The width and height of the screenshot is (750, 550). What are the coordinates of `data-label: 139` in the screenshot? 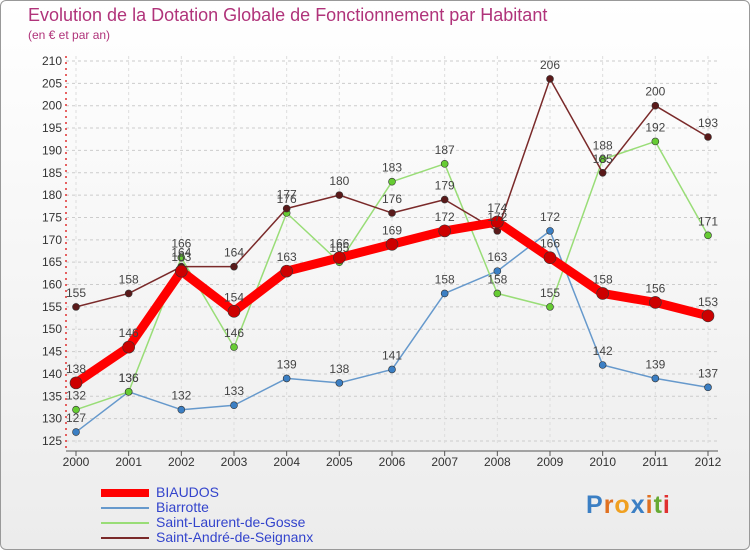 It's located at (655, 364).